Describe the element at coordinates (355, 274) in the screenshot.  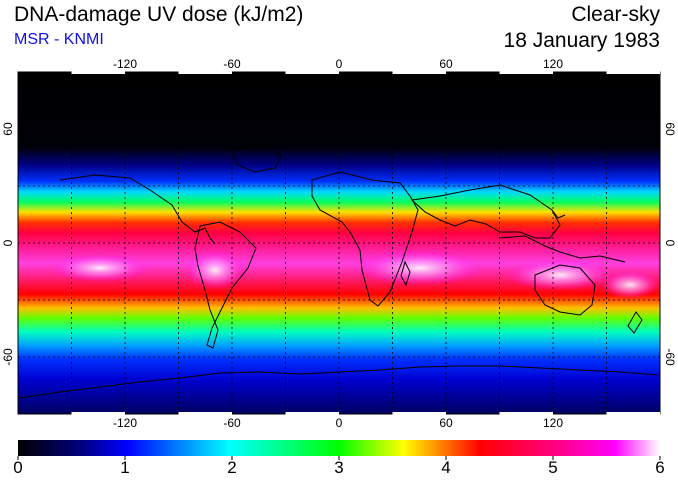
I see `hotspots` at that location.